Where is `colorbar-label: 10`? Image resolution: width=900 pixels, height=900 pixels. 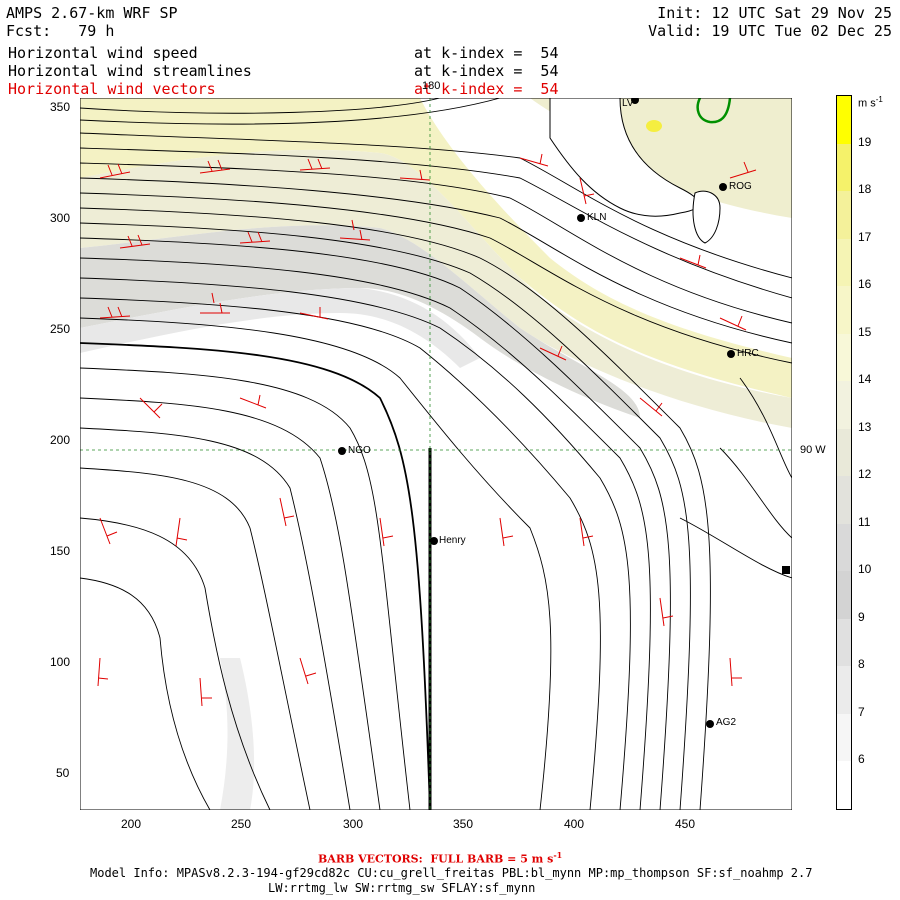
colorbar-label: 10 is located at coordinates (865, 569).